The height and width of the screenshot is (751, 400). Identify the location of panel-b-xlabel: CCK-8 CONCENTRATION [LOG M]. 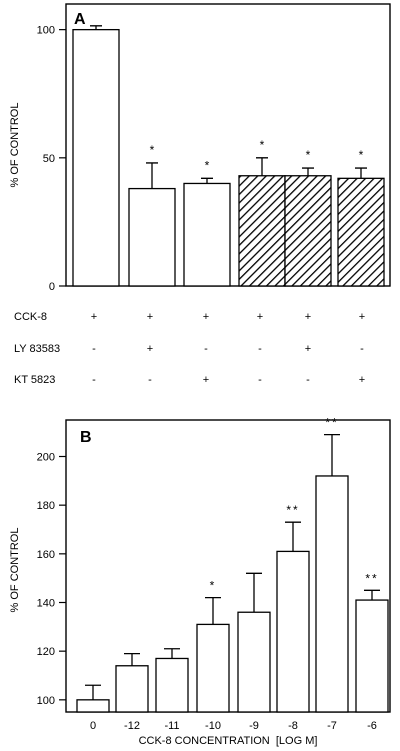
(228, 741).